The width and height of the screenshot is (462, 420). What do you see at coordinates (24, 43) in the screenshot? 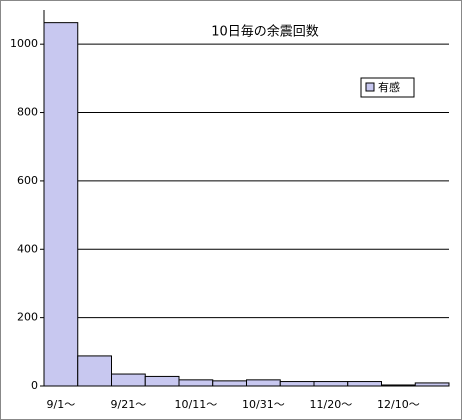
I see `y-tick-label: 1000` at bounding box center [24, 43].